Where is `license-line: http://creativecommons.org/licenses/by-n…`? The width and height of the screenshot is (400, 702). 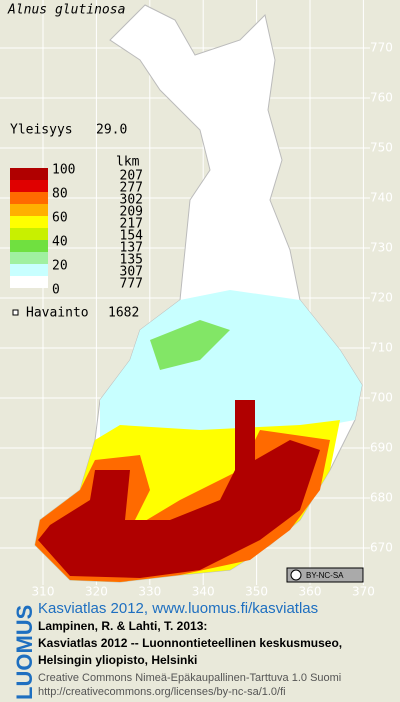 license-line: http://creativecommons.org/licenses/by-n… is located at coordinates (162, 692).